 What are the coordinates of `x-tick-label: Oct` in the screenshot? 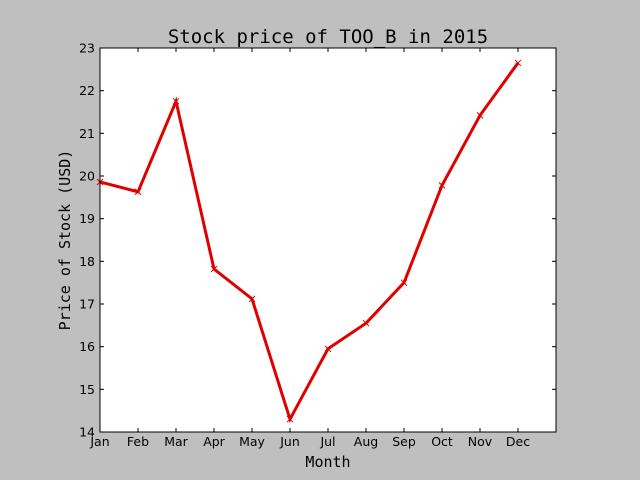 It's located at (442, 441).